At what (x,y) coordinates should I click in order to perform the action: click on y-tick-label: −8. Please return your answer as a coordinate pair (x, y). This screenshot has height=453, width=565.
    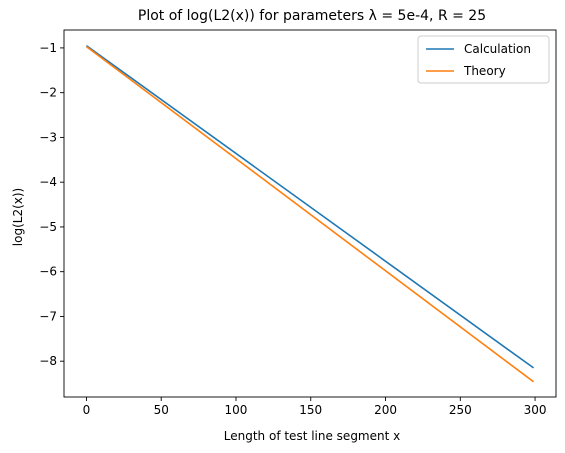
    Looking at the image, I should click on (48, 361).